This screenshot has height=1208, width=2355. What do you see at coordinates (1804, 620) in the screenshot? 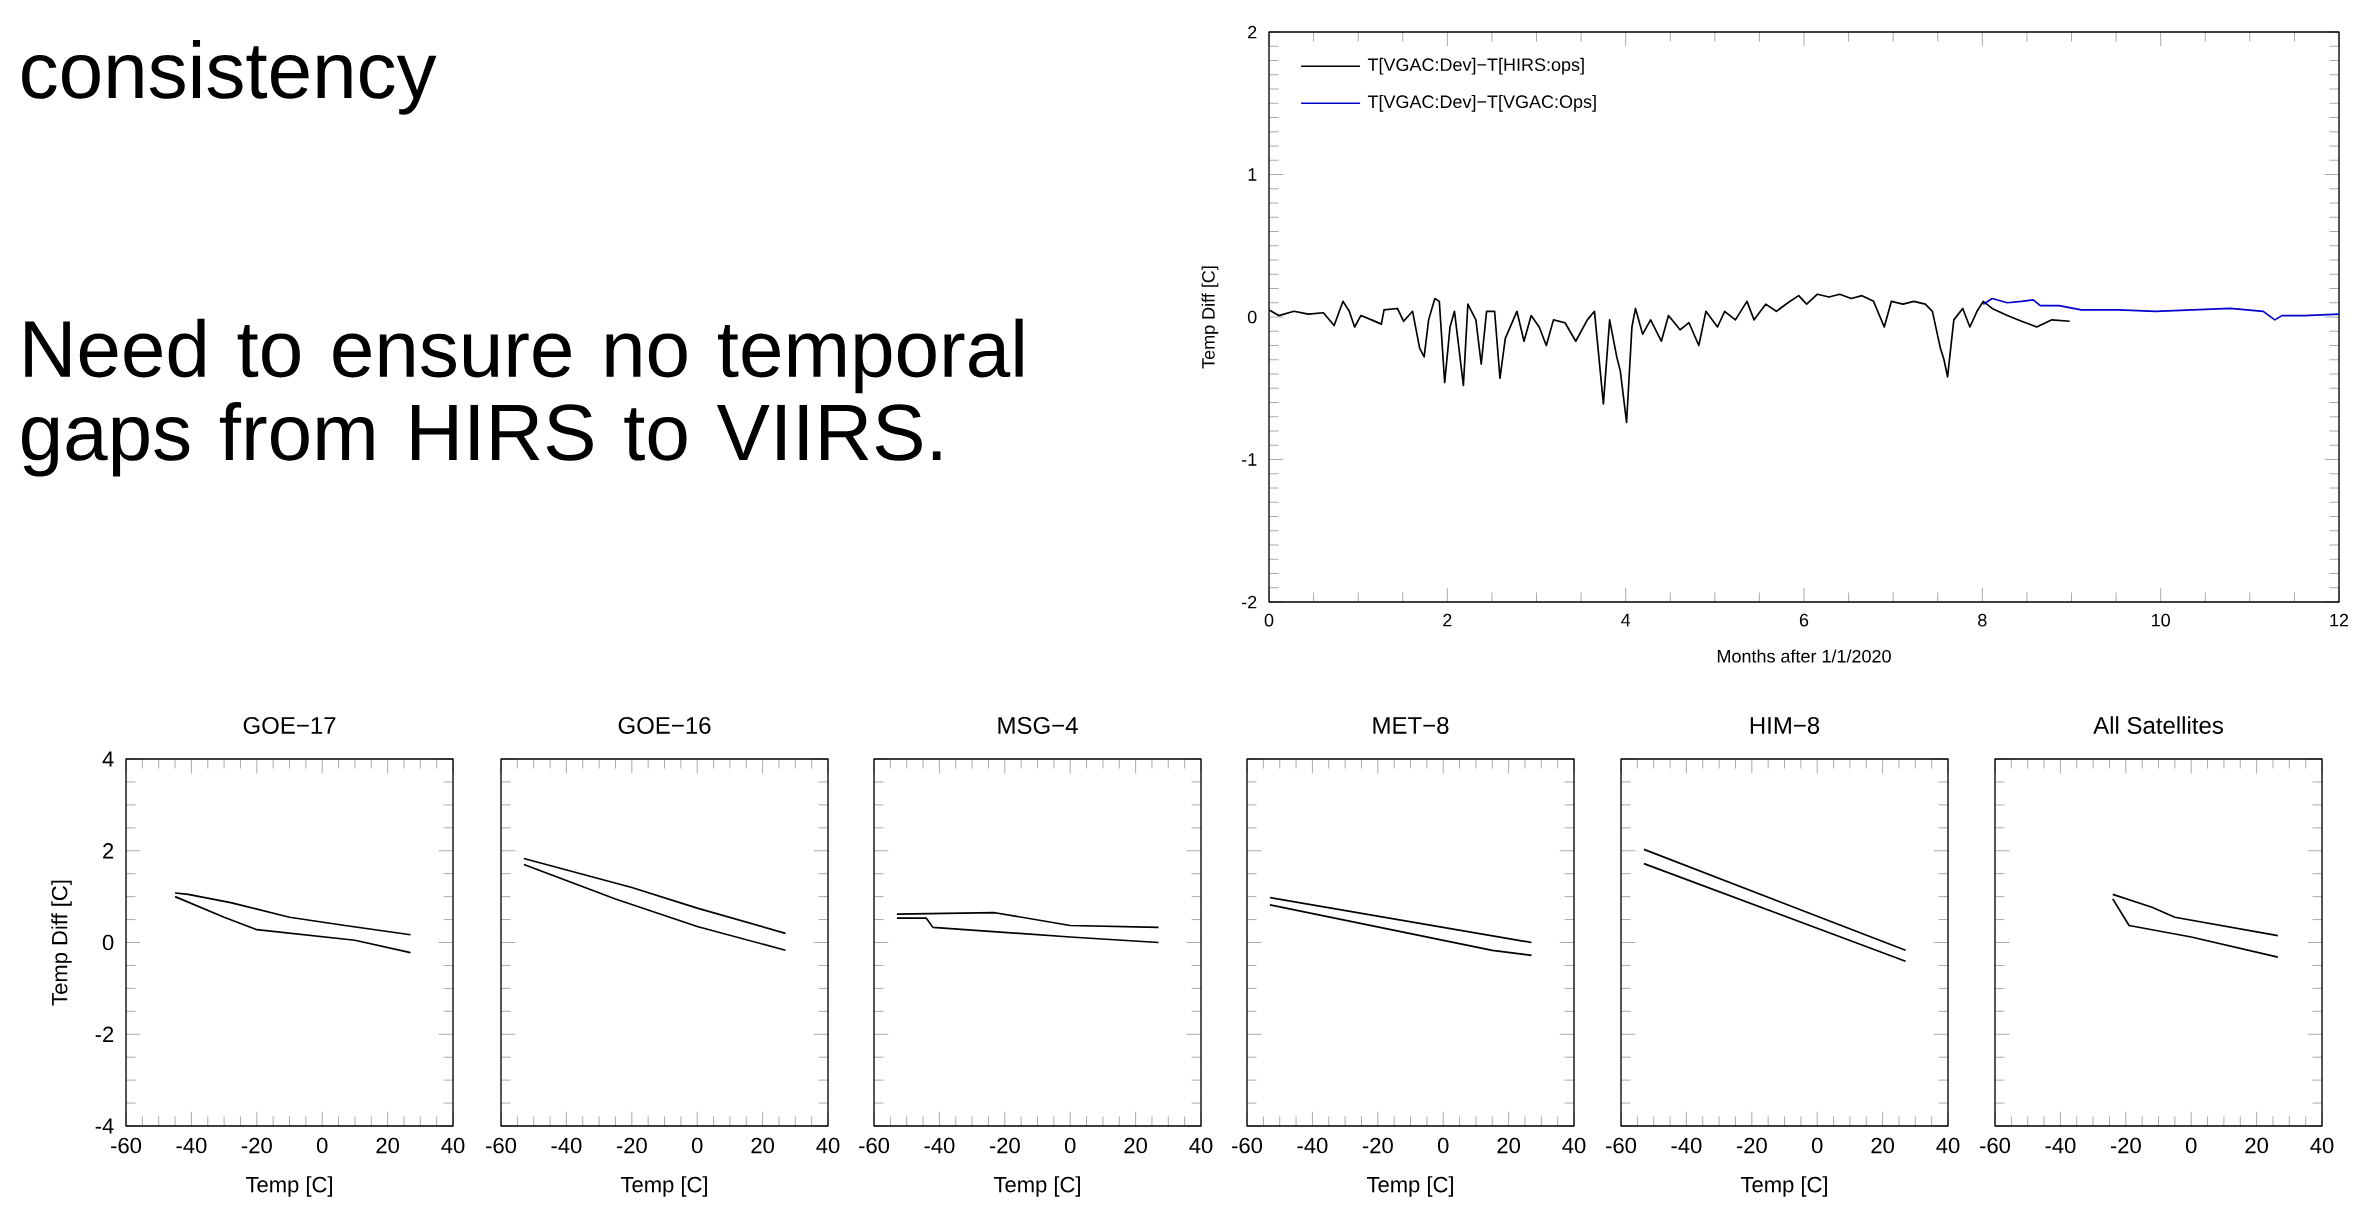
I see `x-tick-label: 6` at bounding box center [1804, 620].